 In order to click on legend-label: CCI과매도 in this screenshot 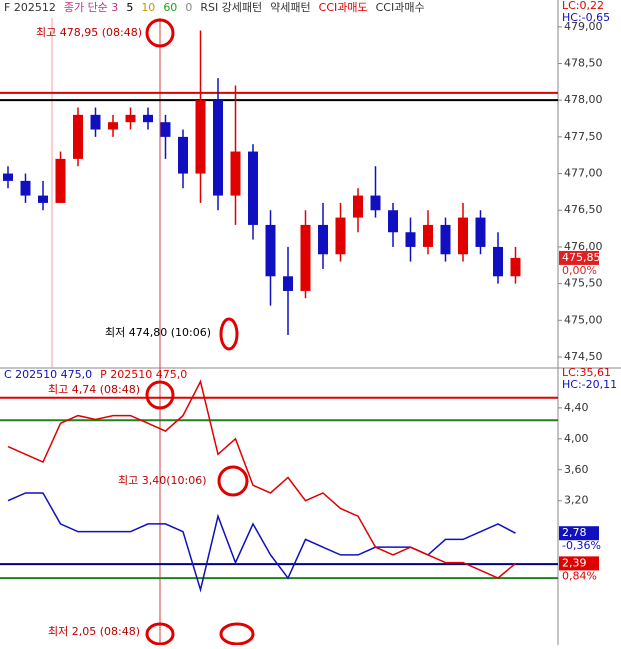, I will do `click(343, 7)`.